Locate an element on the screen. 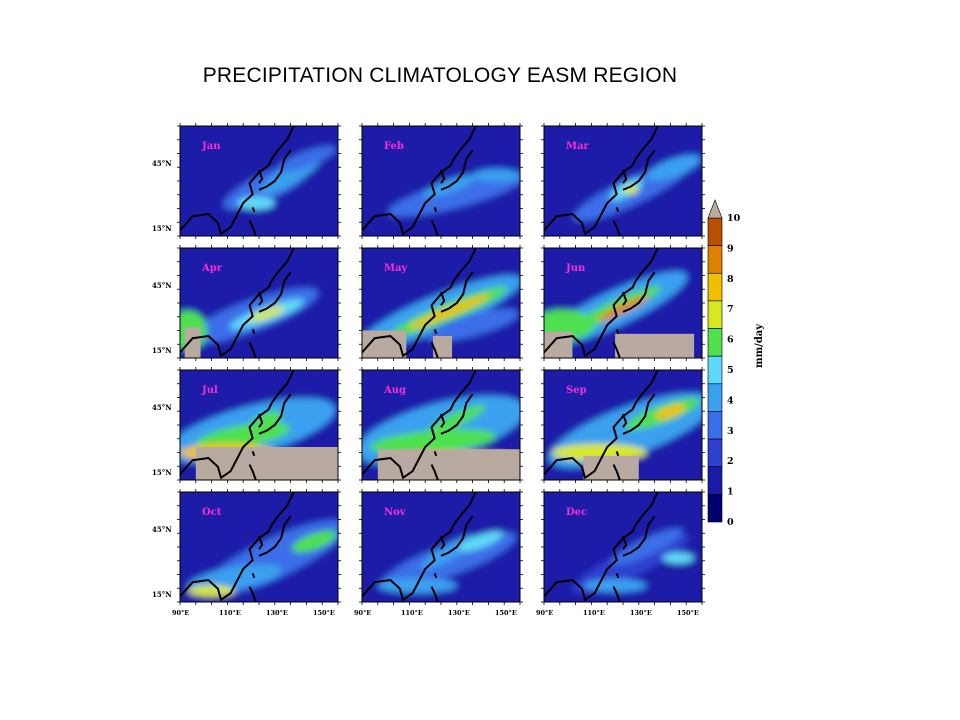 This screenshot has width=960, height=720. month-label: Dec is located at coordinates (576, 512).